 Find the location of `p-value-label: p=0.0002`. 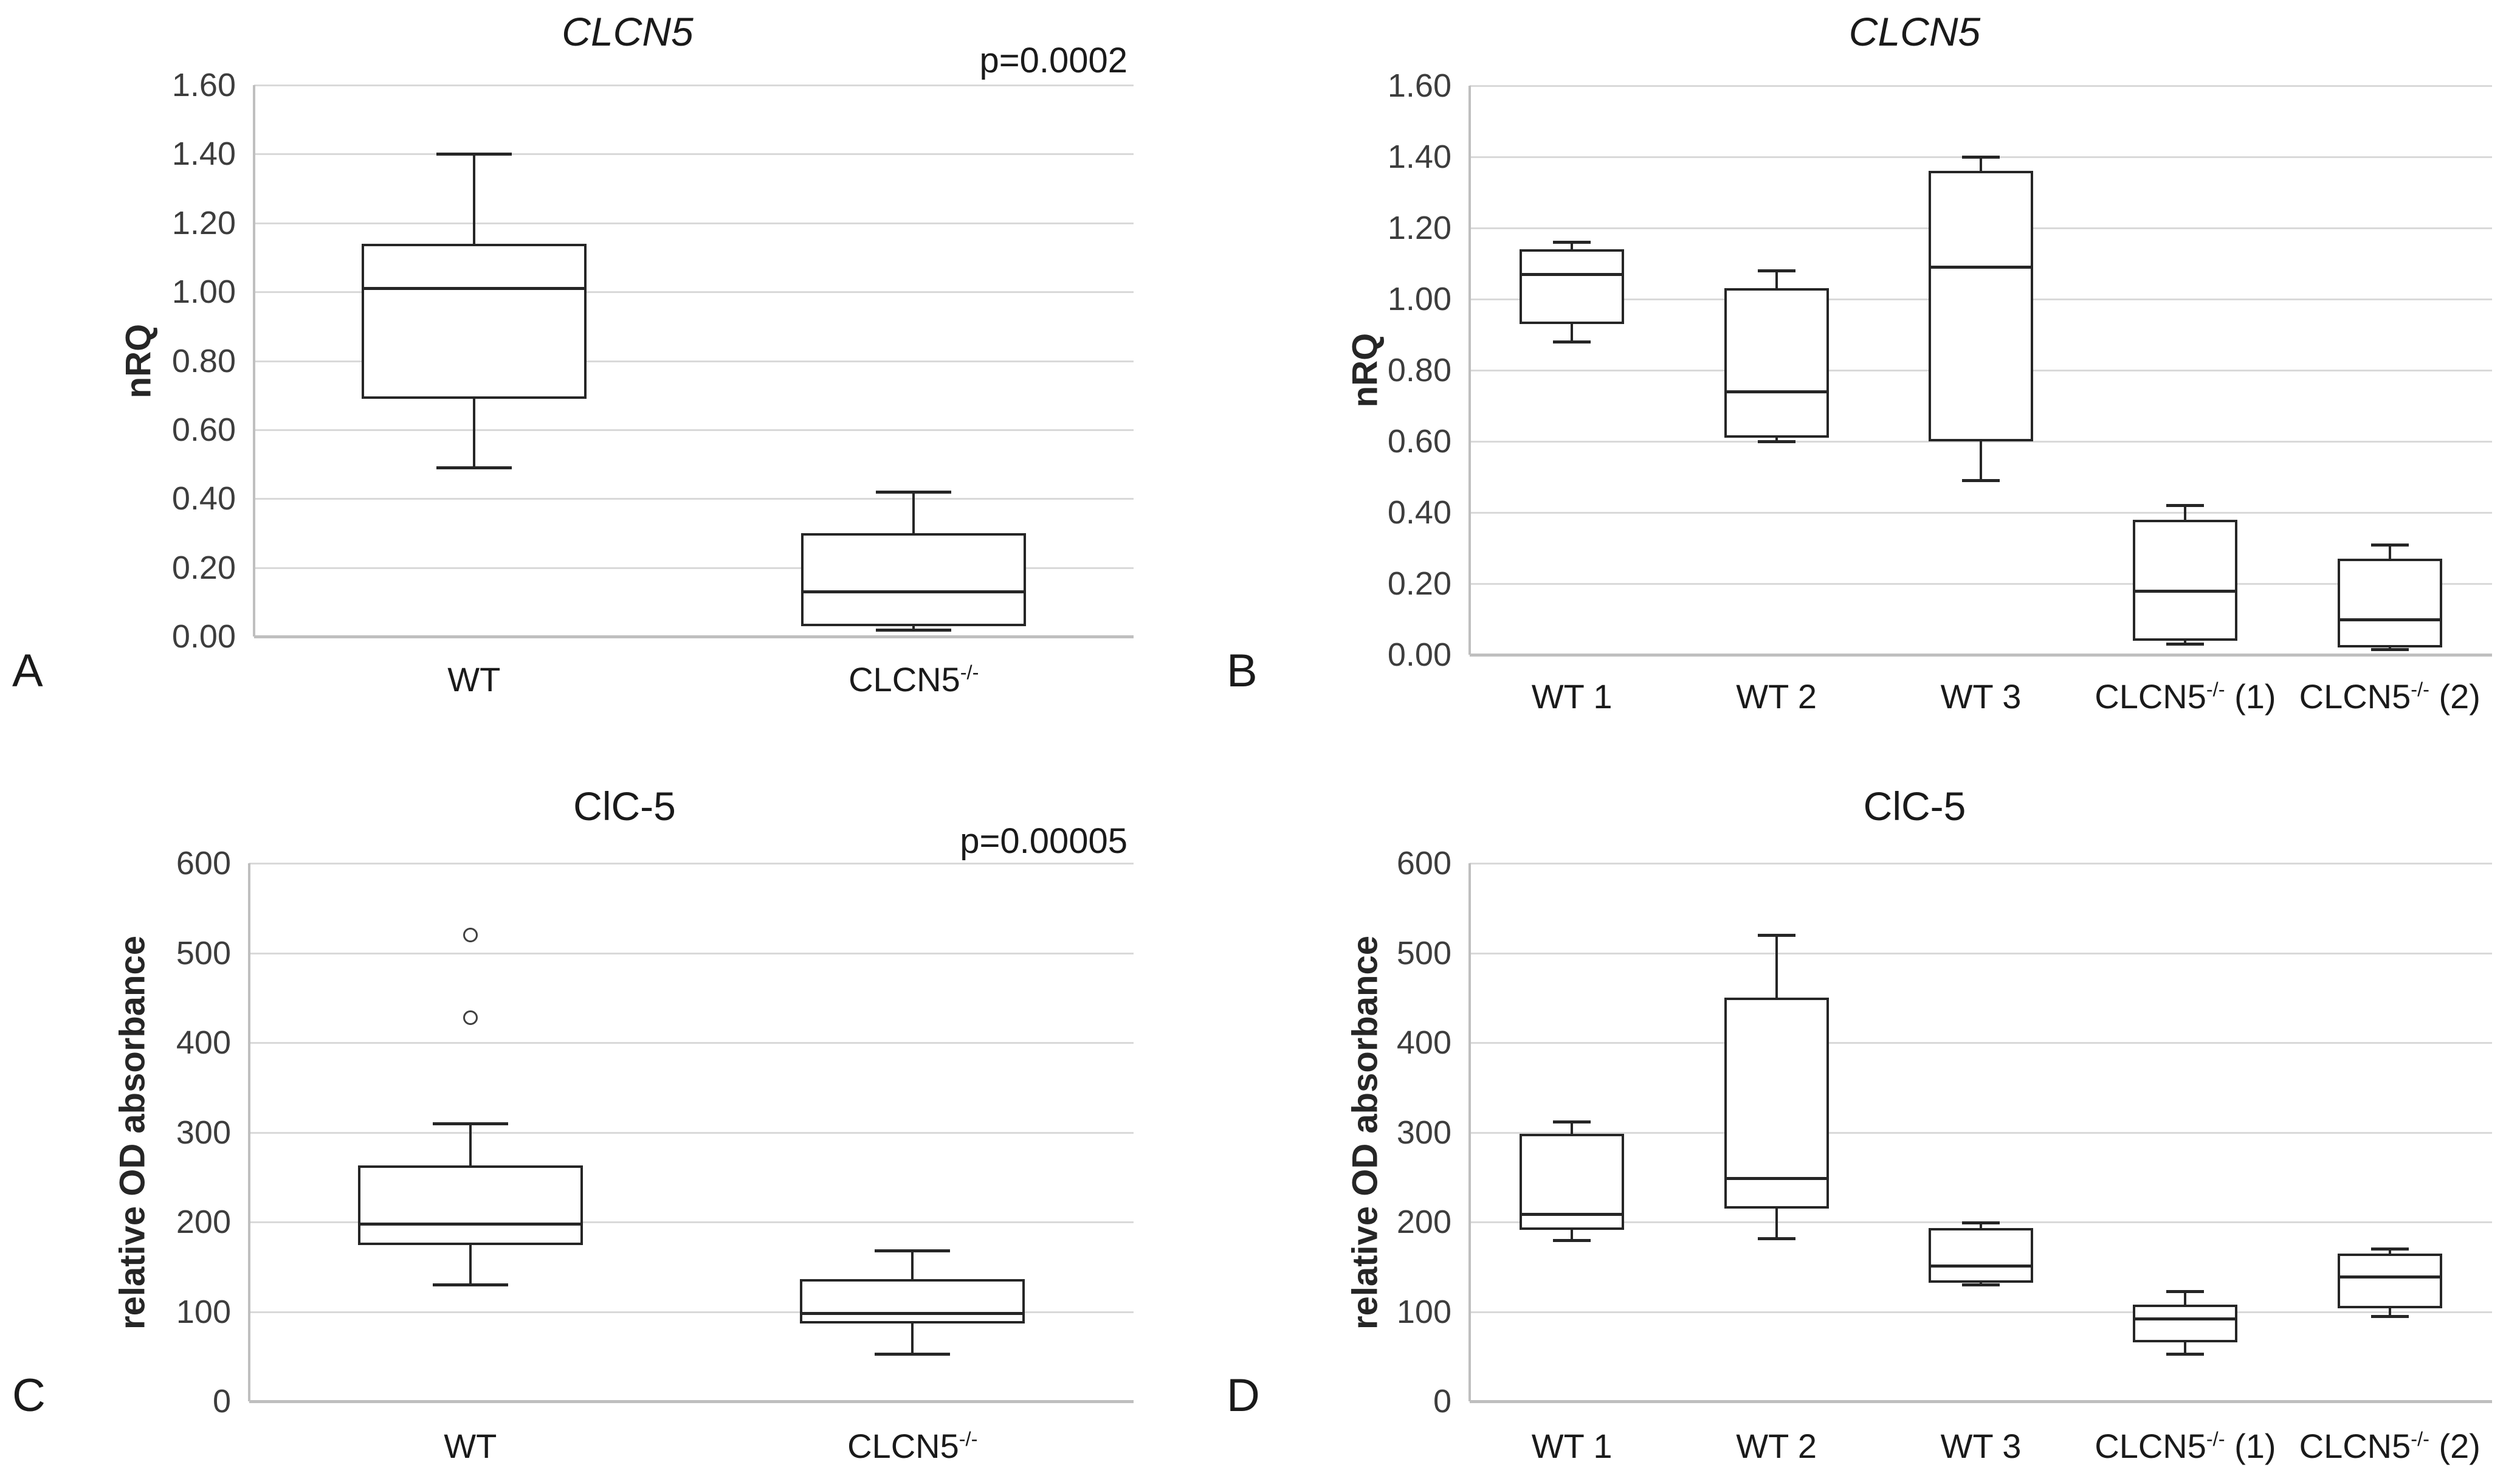

p-value-label: p=0.0002 is located at coordinates (1053, 60).